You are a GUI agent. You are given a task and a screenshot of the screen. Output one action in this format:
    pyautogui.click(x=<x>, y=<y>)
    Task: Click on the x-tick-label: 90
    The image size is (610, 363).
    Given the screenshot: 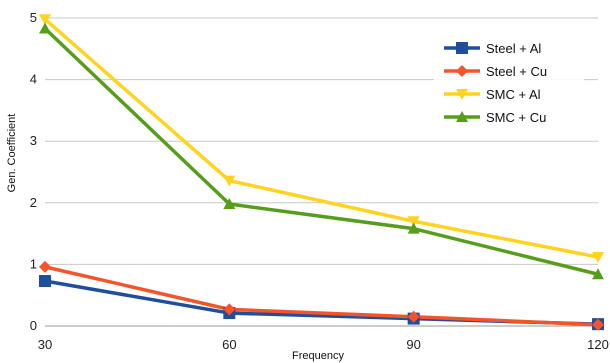 What is the action you would take?
    pyautogui.click(x=413, y=344)
    